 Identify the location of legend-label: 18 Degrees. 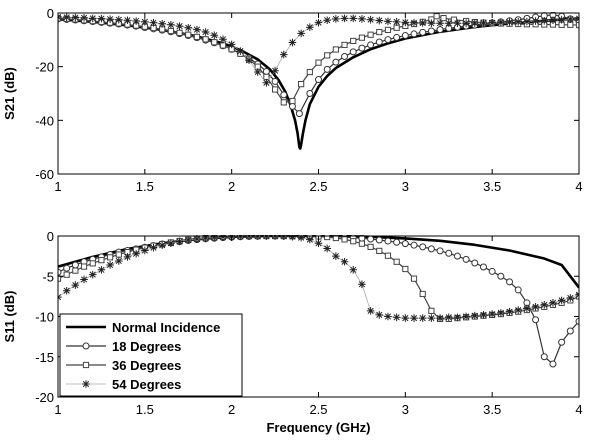
(146, 346).